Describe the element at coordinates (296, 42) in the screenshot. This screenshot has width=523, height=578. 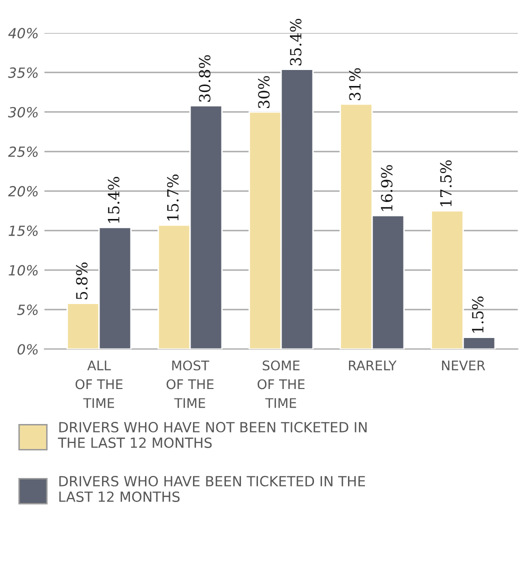
I see `data-label: 35.4%` at that location.